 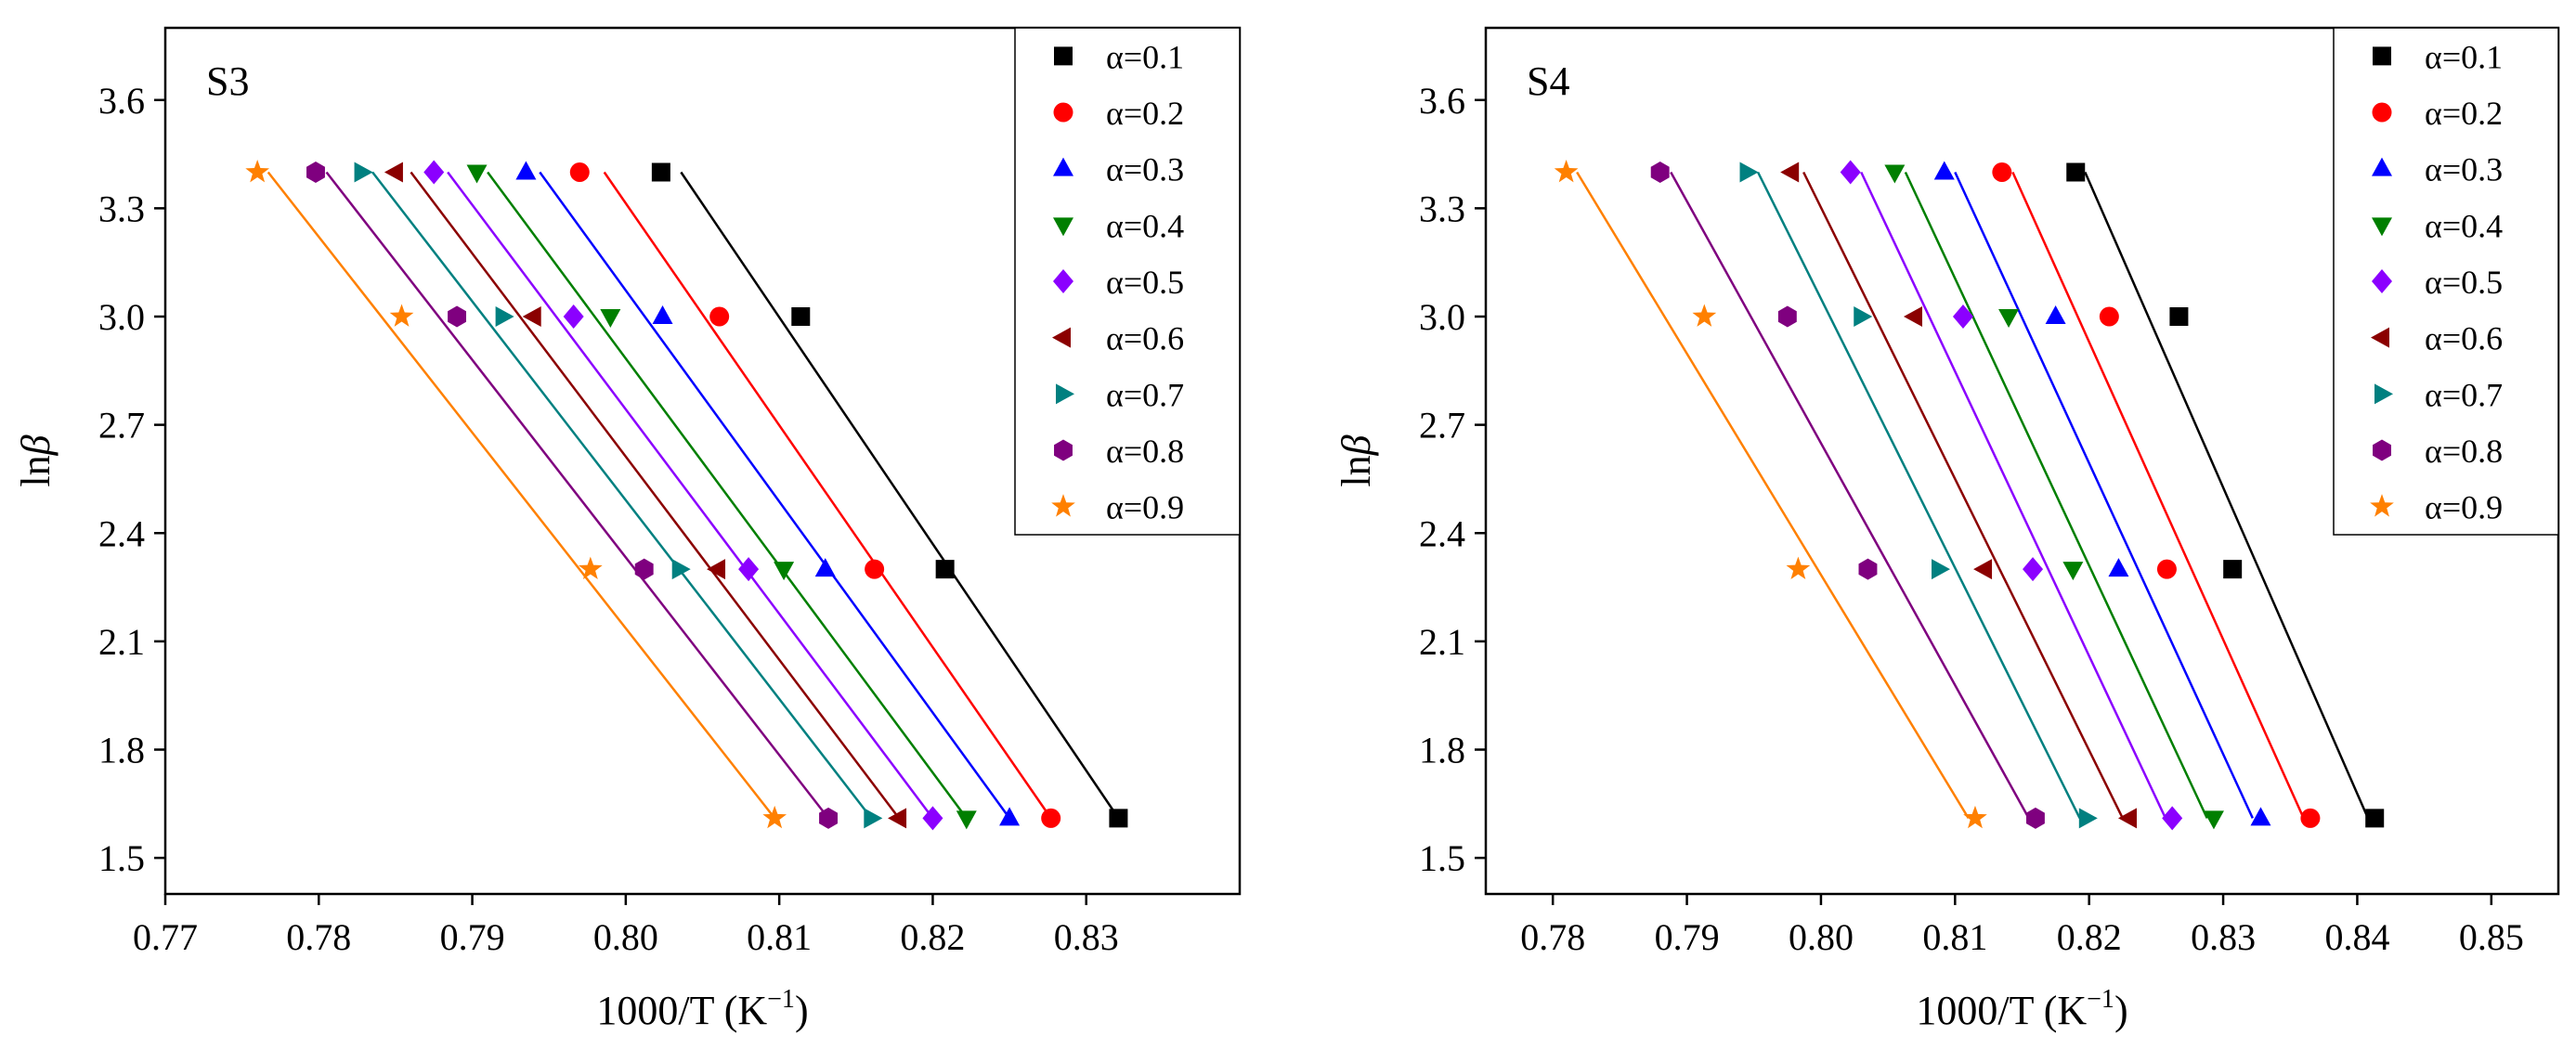 I want to click on x-tick-label: 0.84, so click(x=2356, y=937).